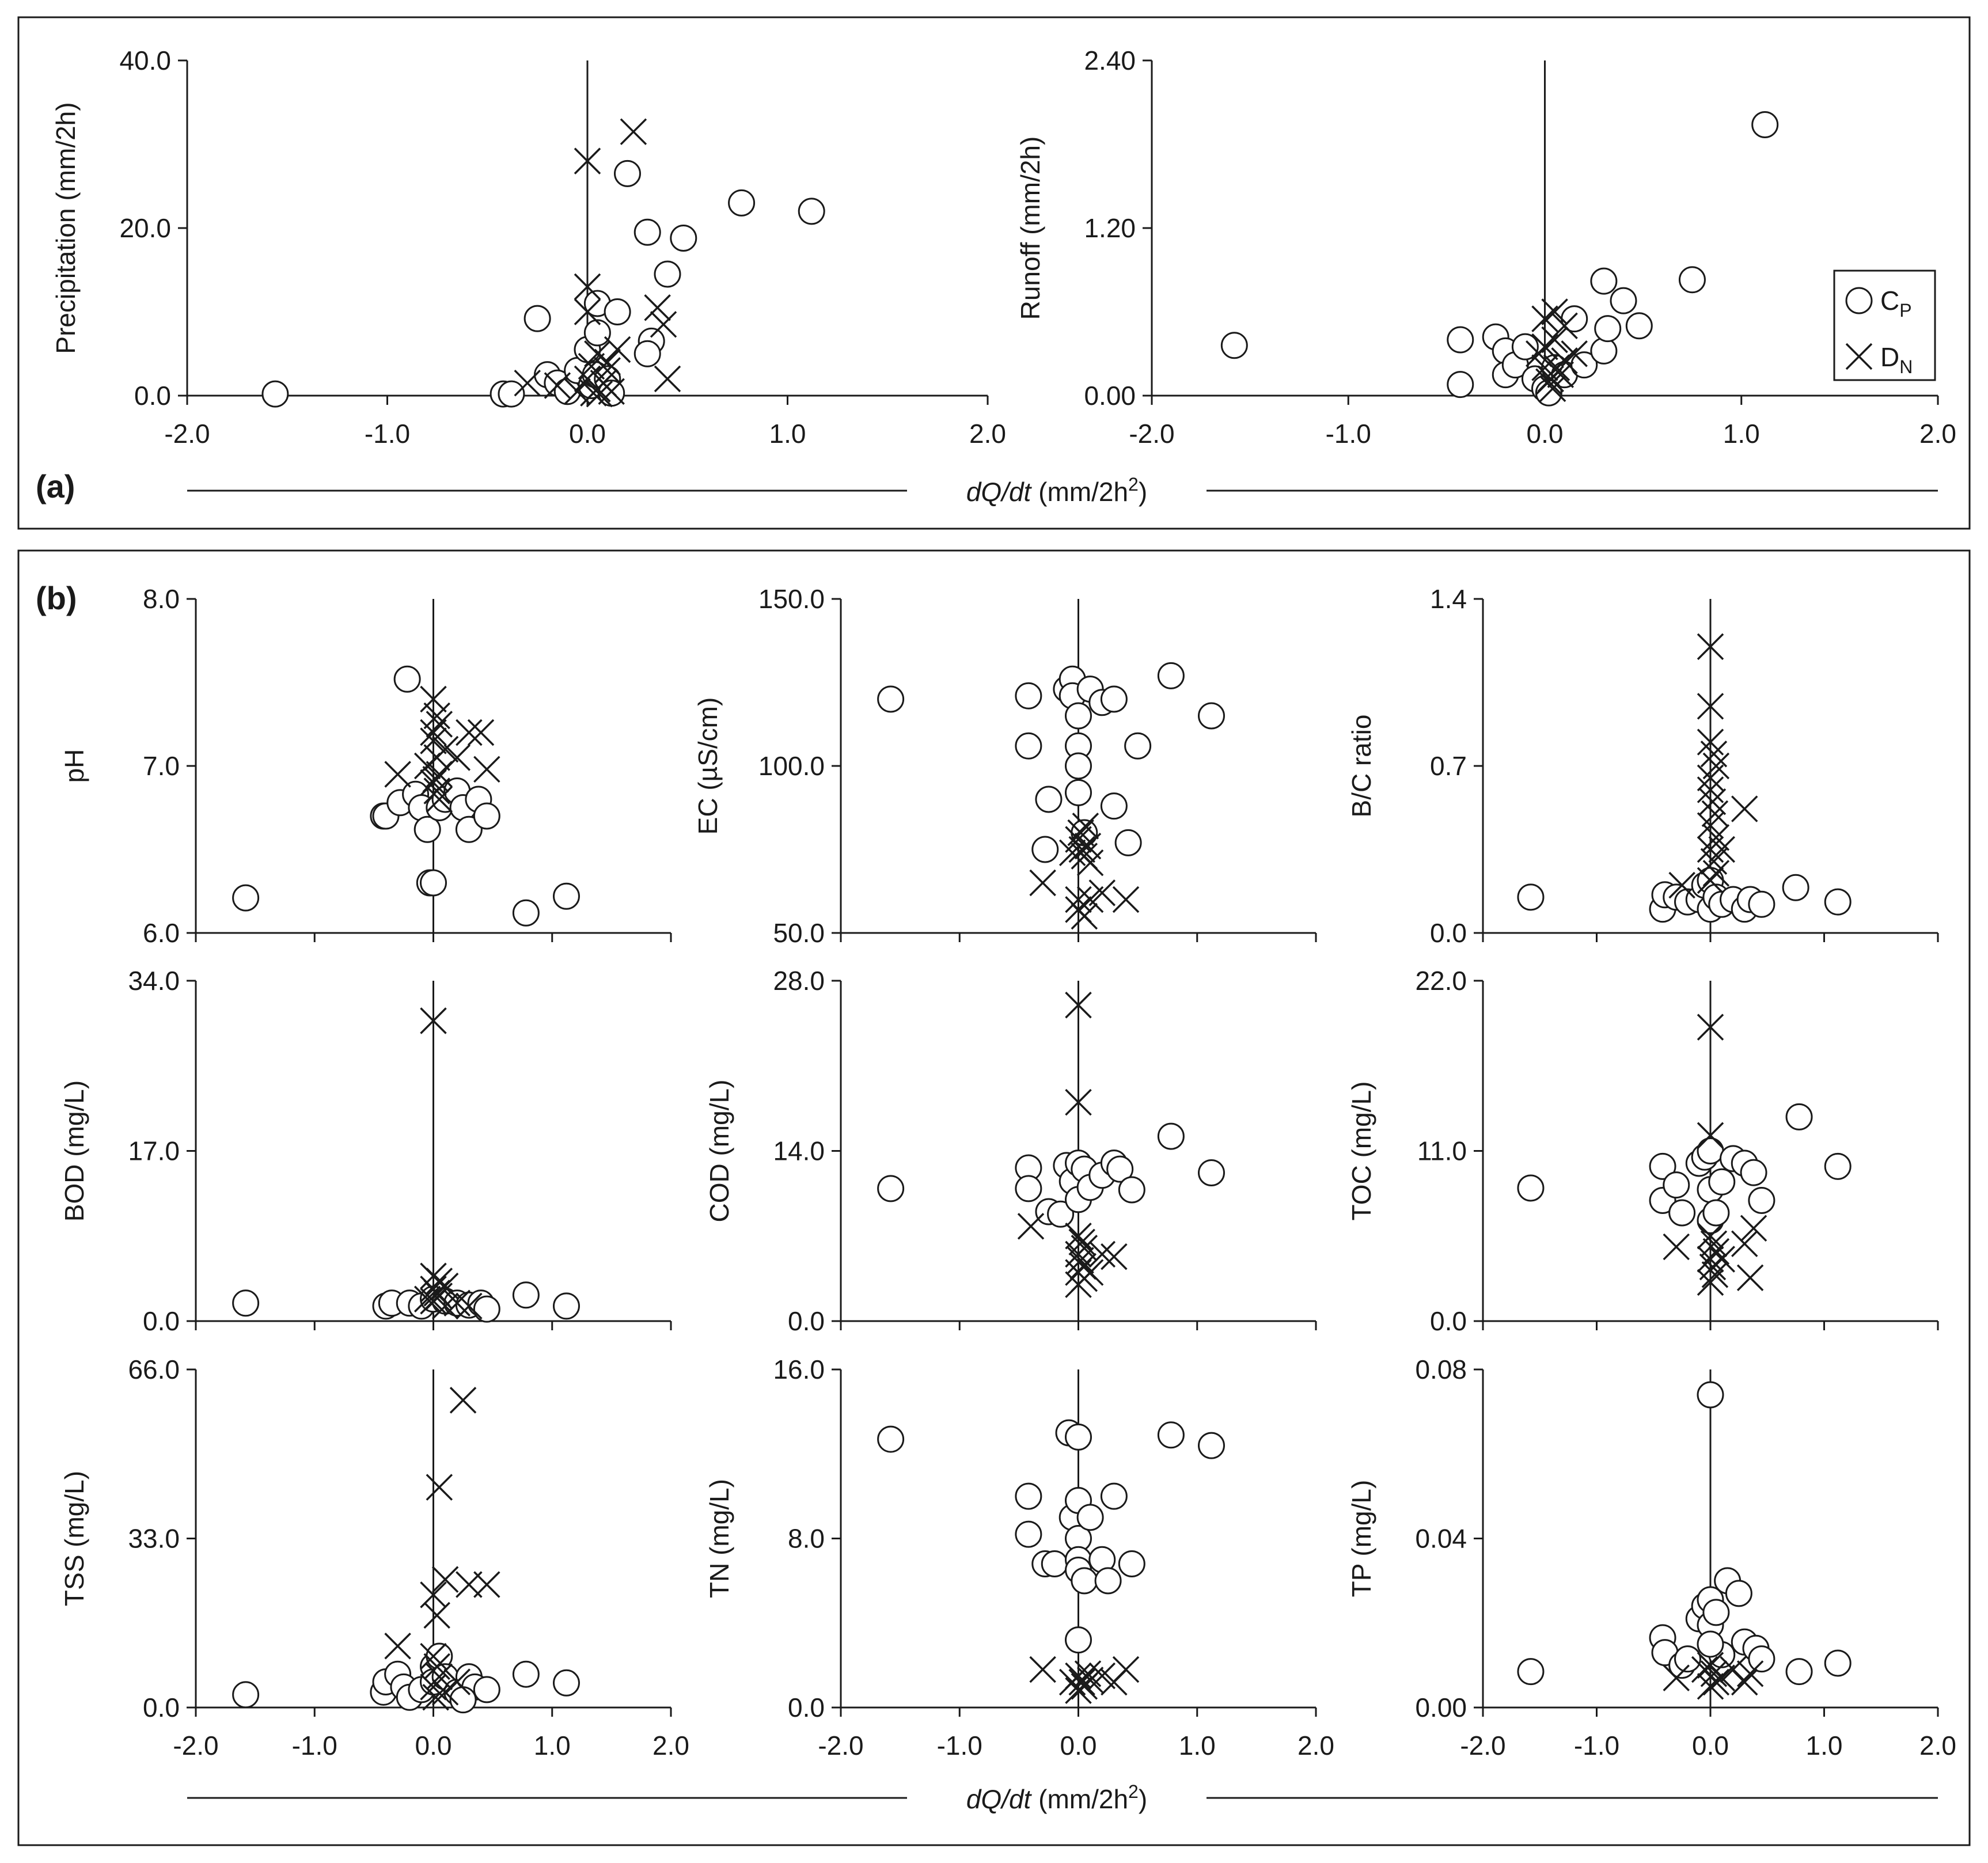 This screenshot has width=1988, height=1863. I want to click on runoff-x-tick-label: -2.0, so click(1151, 434).